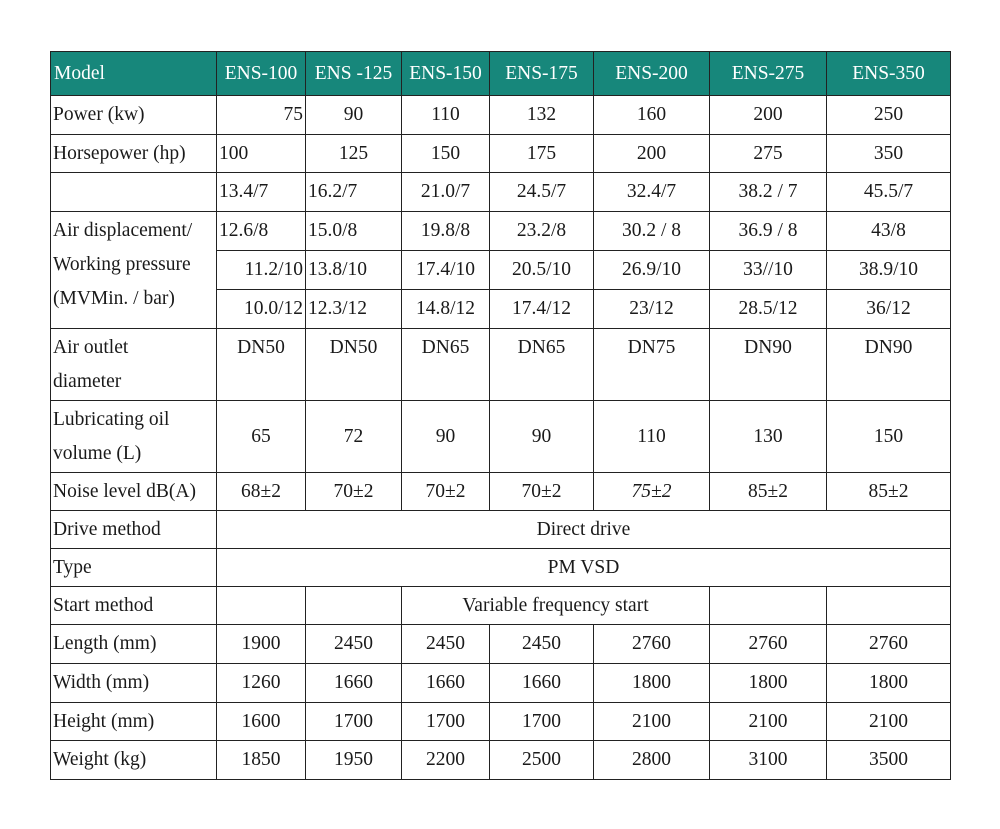  Describe the element at coordinates (651, 364) in the screenshot. I see `table-cell: DN75` at that location.